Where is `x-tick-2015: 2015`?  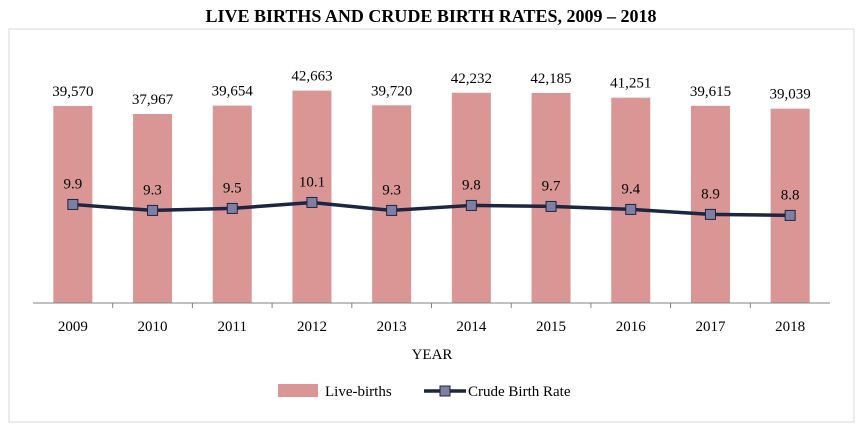 x-tick-2015: 2015 is located at coordinates (551, 327).